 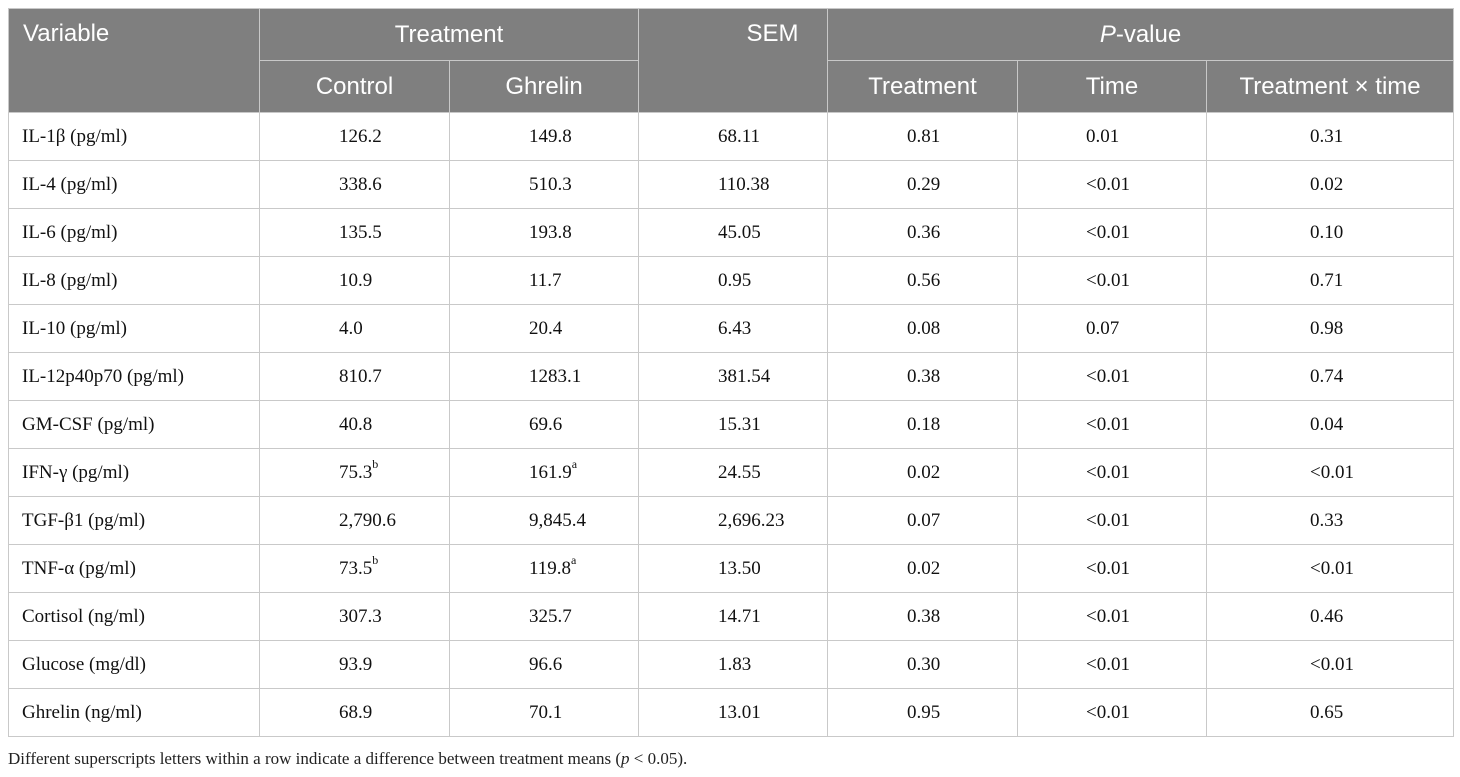 I want to click on cell-variable-value: IL-1β (pg/ml), so click(x=75, y=136).